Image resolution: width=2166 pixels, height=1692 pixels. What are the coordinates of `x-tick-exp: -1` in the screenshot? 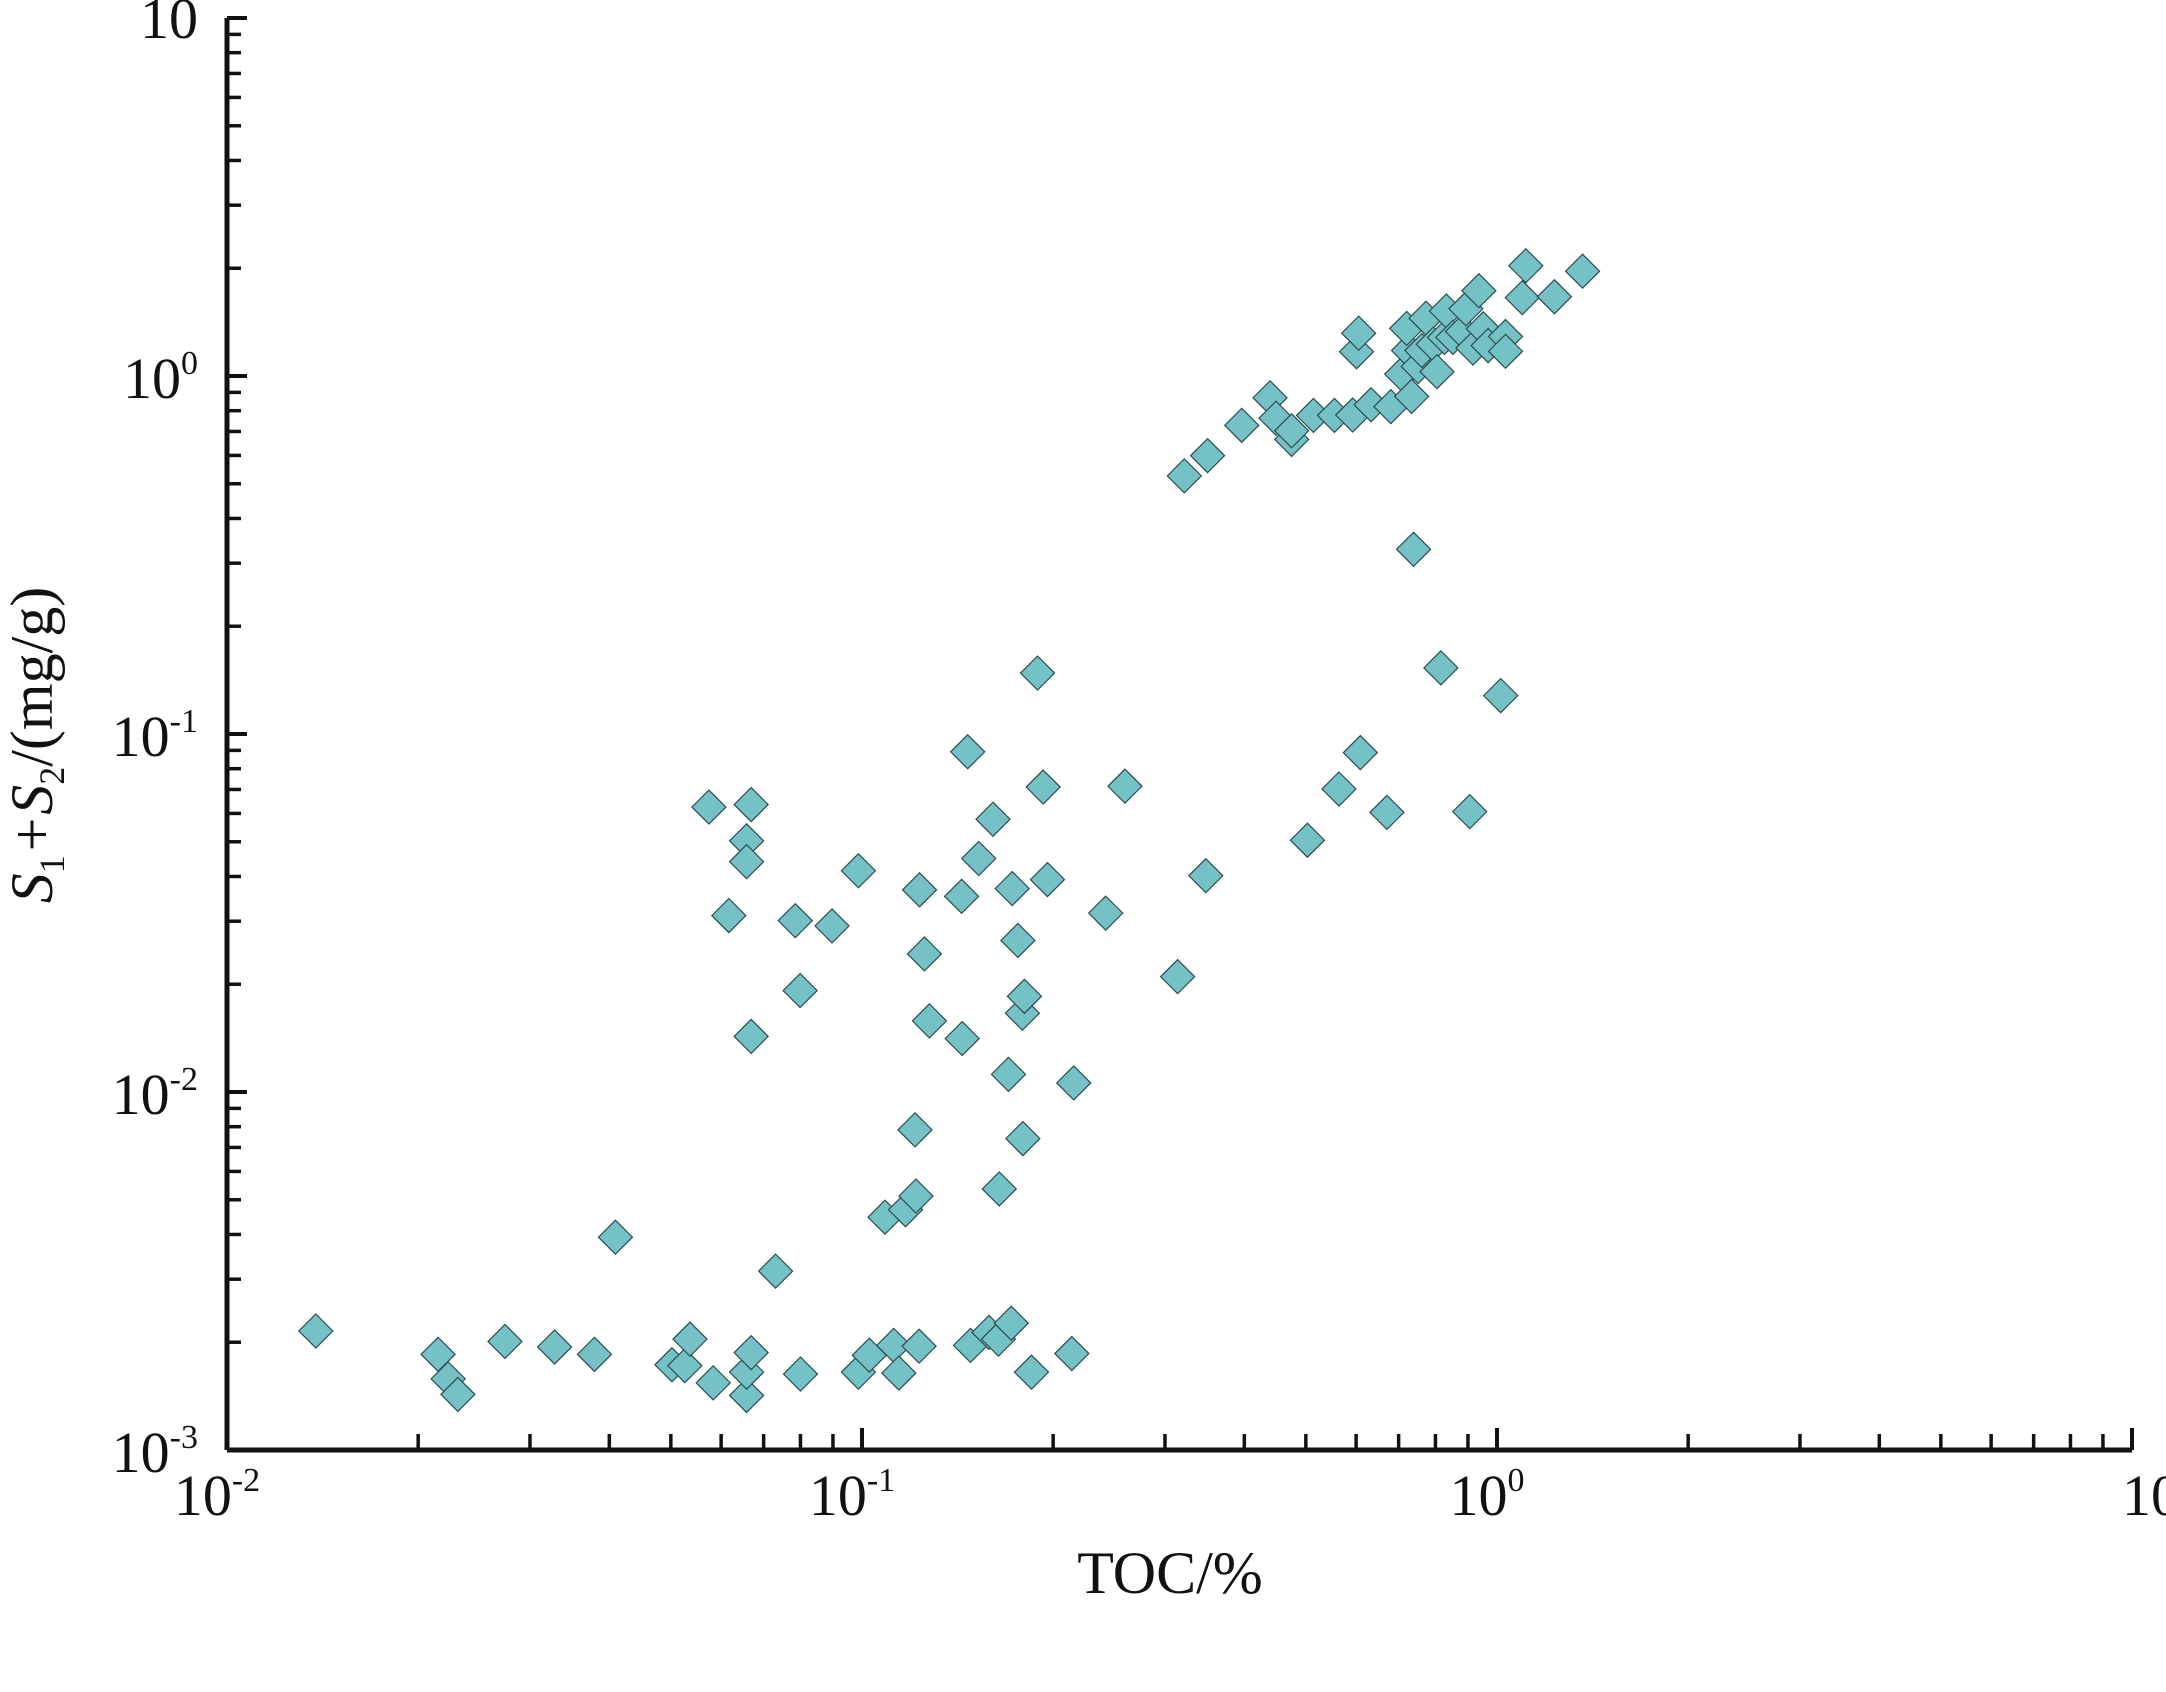 It's located at (881, 1480).